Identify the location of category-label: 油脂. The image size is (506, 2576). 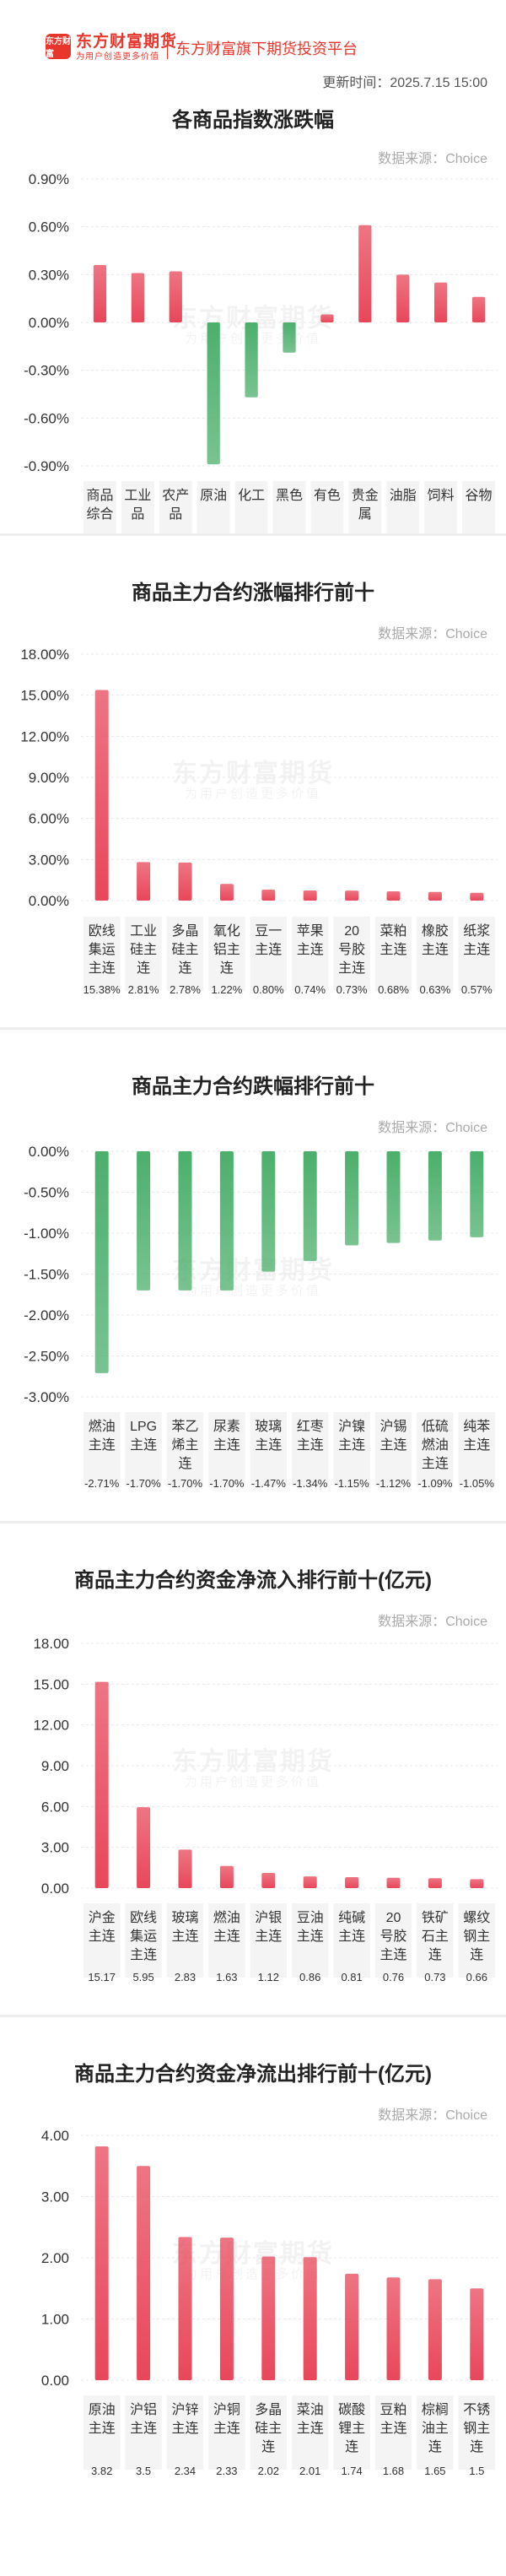
(404, 495).